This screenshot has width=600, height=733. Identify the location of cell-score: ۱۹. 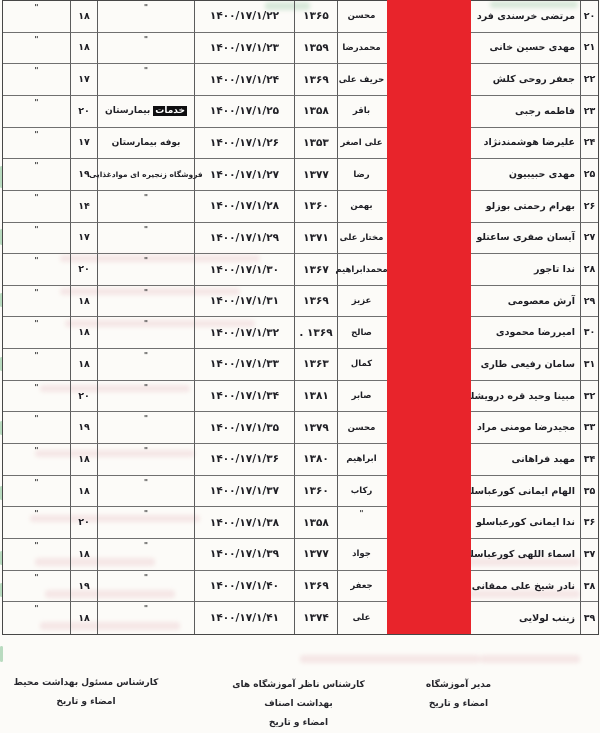
(83, 175).